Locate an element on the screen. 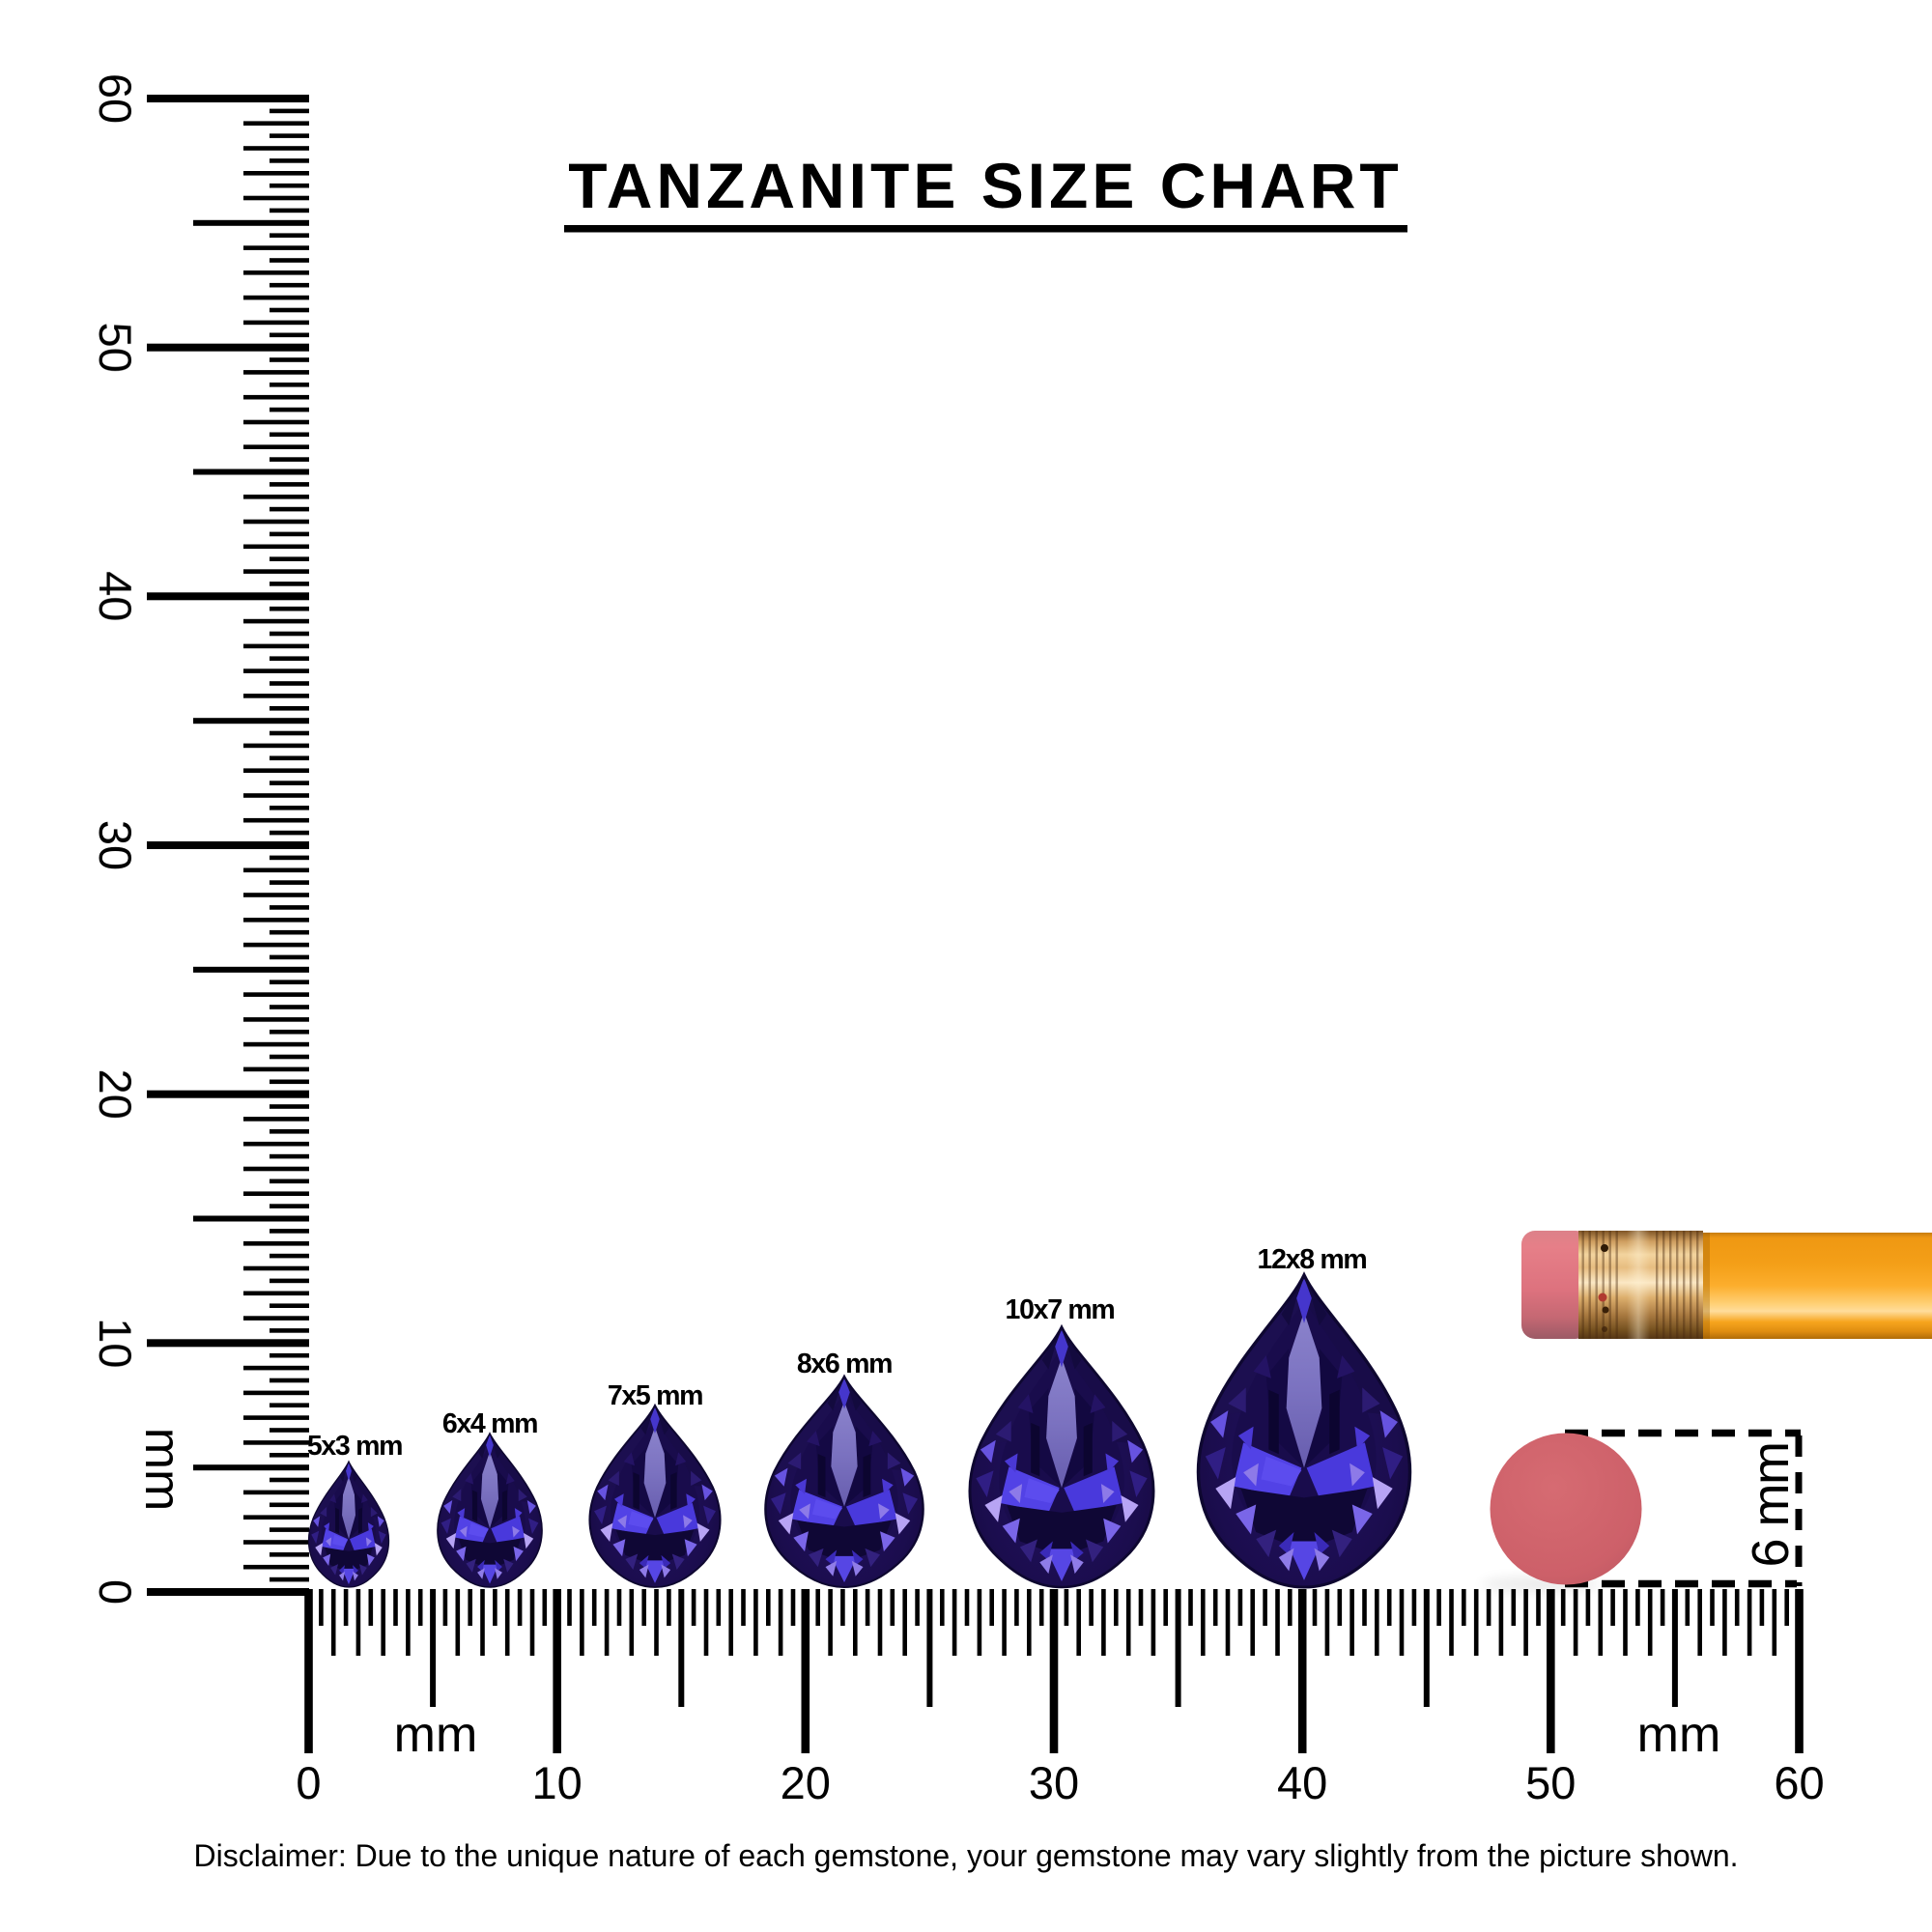 This screenshot has height=1932, width=1932. svg-text: 12x8 mm is located at coordinates (1312, 1259).